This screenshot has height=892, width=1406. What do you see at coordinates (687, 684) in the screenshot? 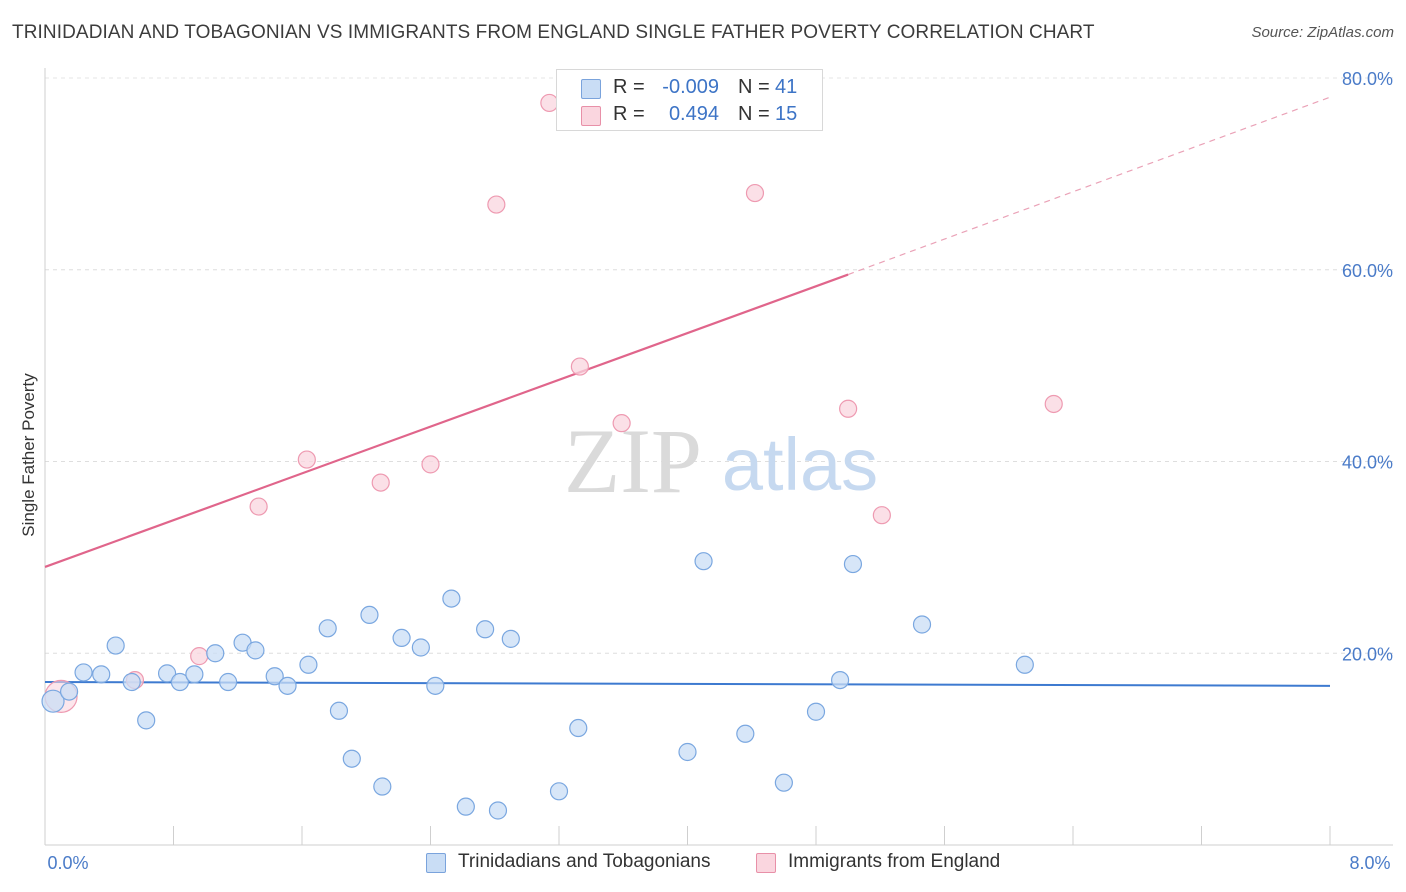
I see `trend-line-trinidadian` at bounding box center [687, 684].